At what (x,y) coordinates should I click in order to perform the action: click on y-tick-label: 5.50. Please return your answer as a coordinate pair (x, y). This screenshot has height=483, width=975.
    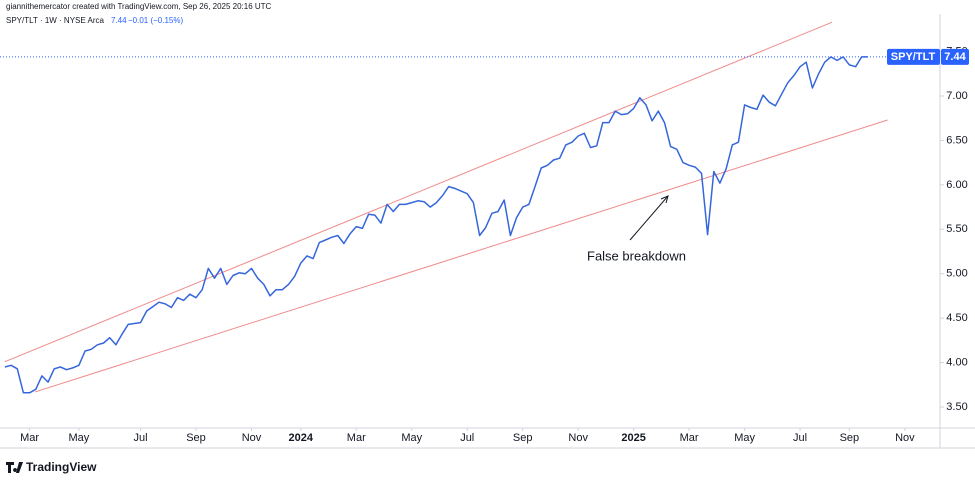
    Looking at the image, I should click on (956, 229).